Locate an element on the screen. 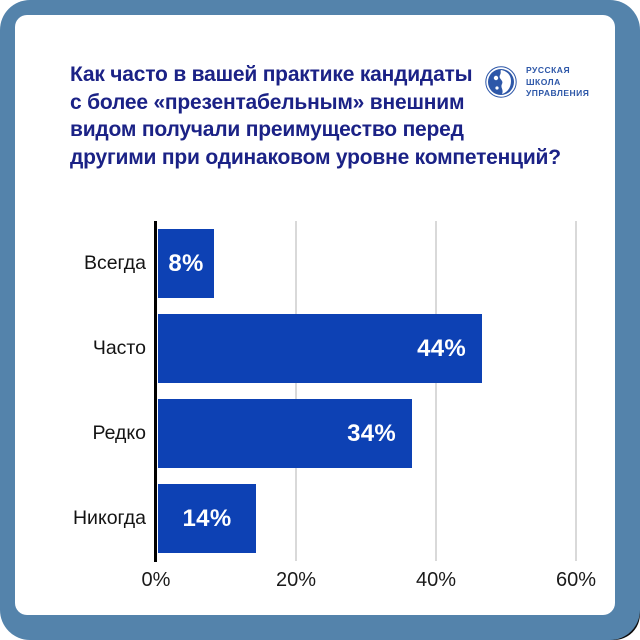 The width and height of the screenshot is (640, 640). bar: 34% is located at coordinates (285, 433).